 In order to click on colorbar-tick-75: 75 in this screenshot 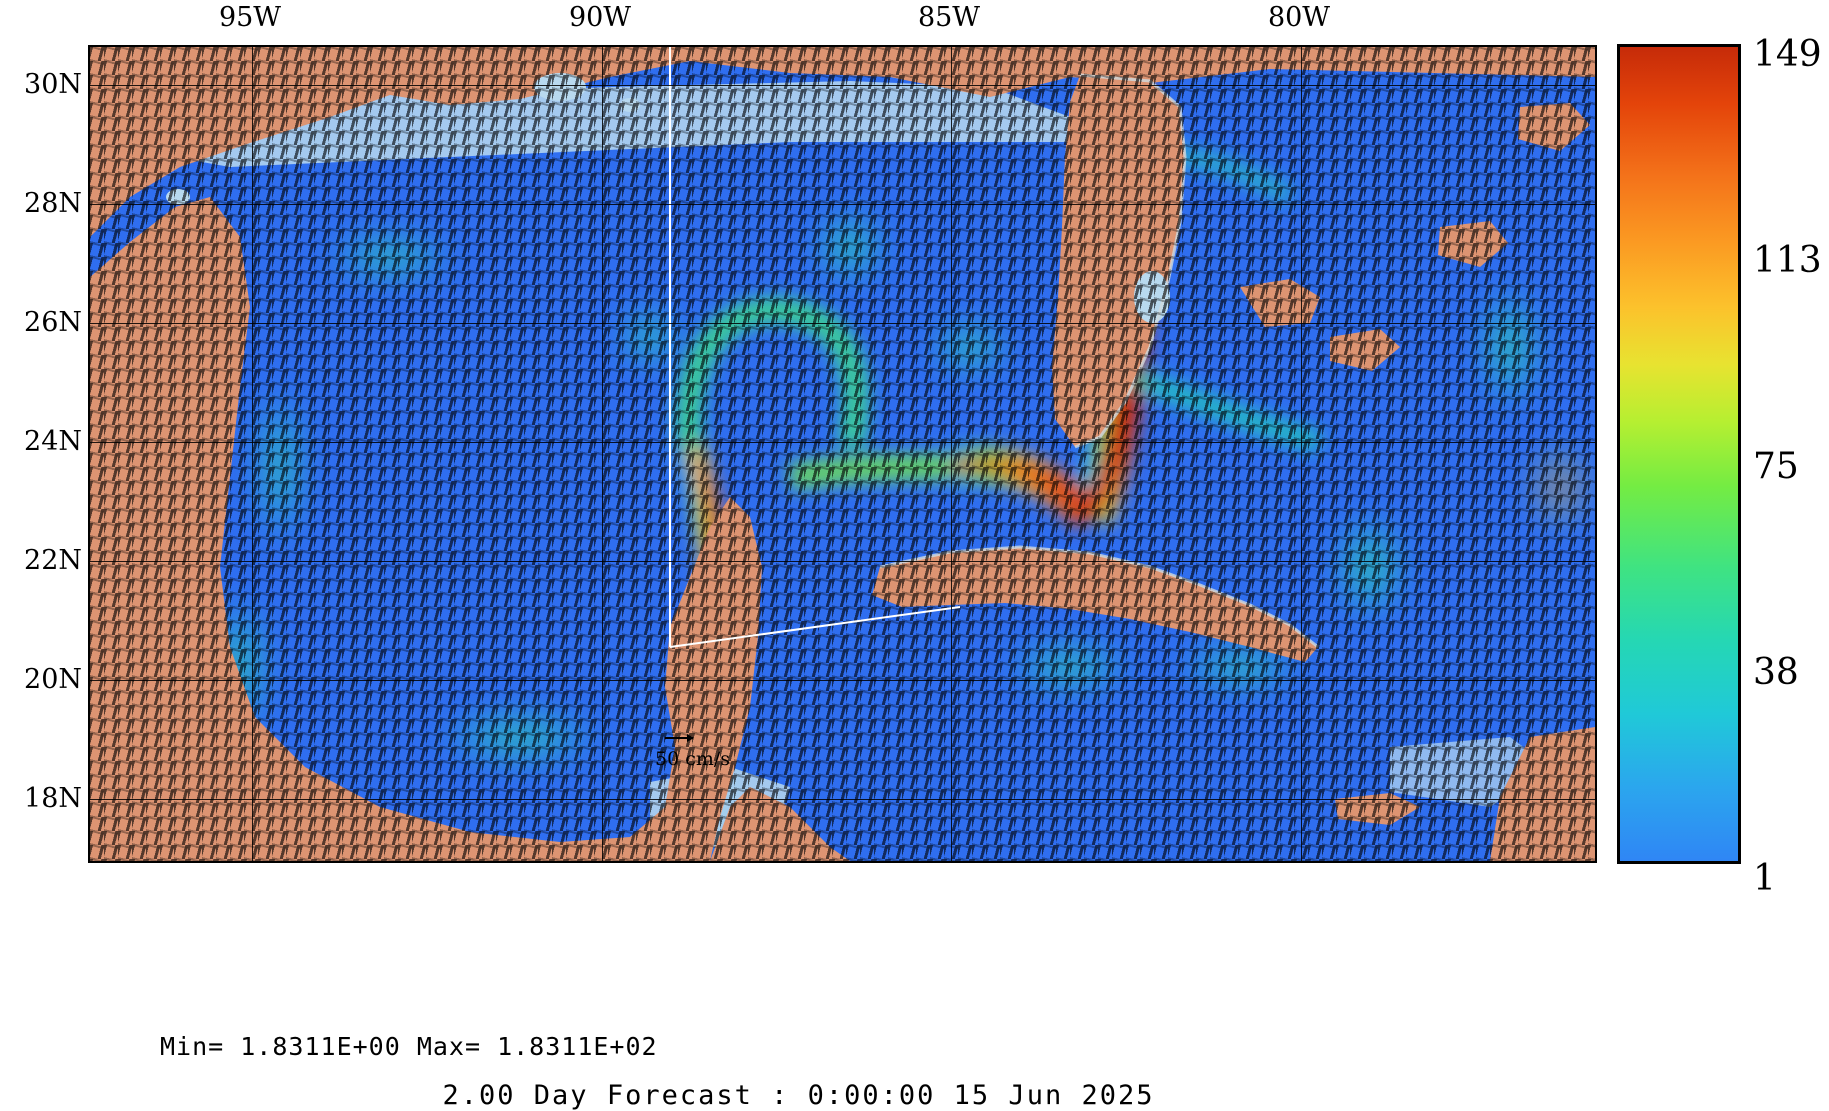, I will do `click(1776, 466)`.